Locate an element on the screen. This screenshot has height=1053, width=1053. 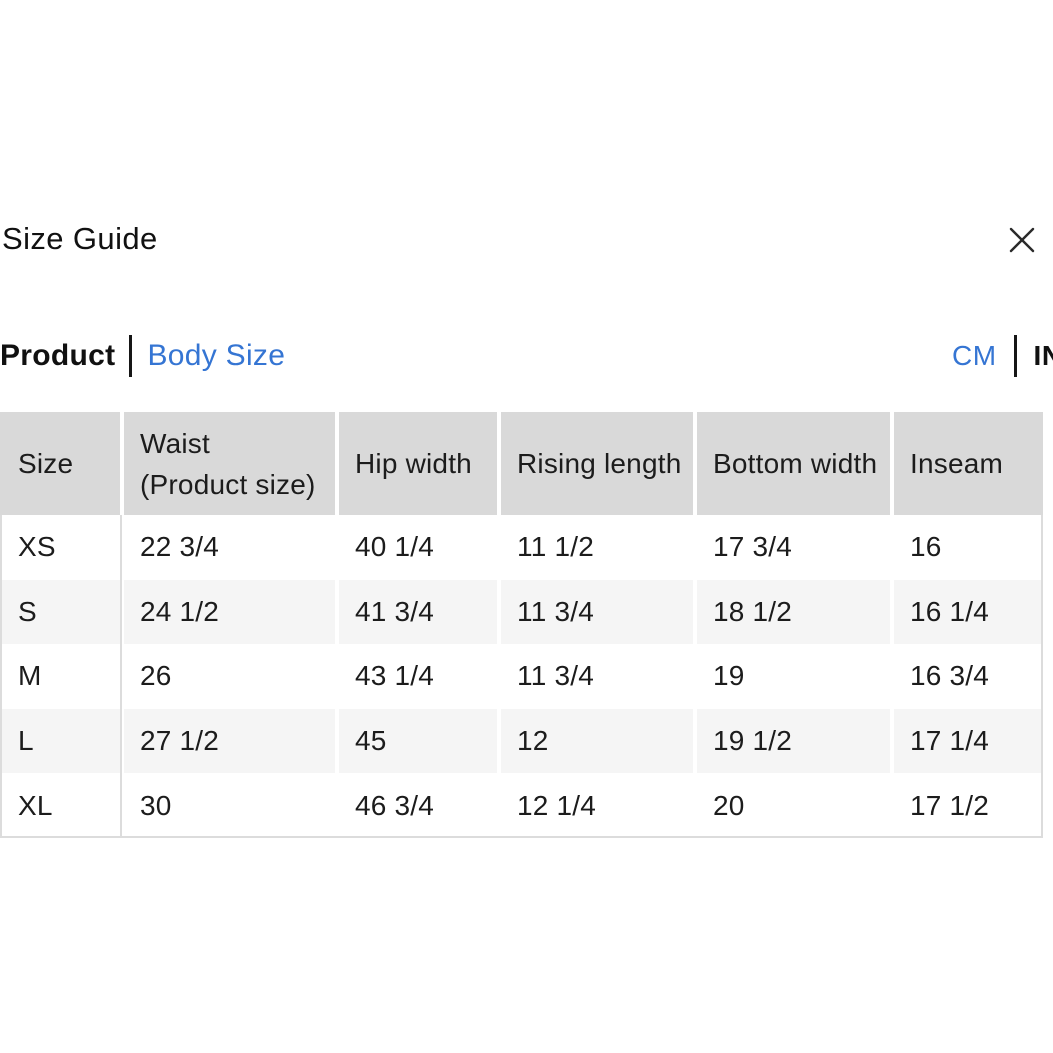
table-right-border is located at coordinates (1042, 676).